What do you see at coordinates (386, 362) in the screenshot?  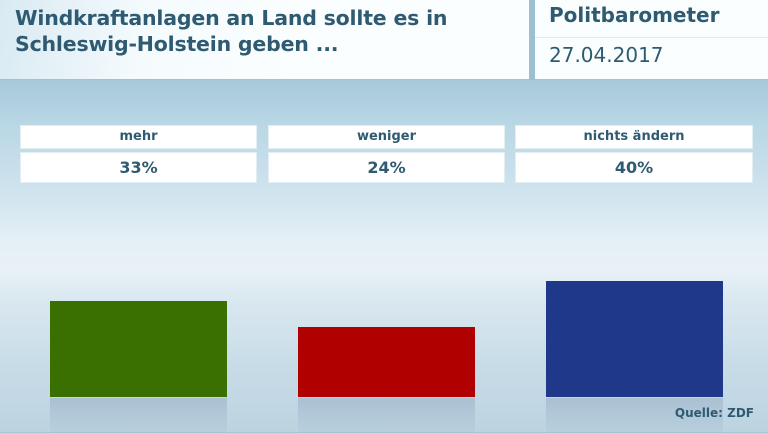 I see `bar-weniger` at bounding box center [386, 362].